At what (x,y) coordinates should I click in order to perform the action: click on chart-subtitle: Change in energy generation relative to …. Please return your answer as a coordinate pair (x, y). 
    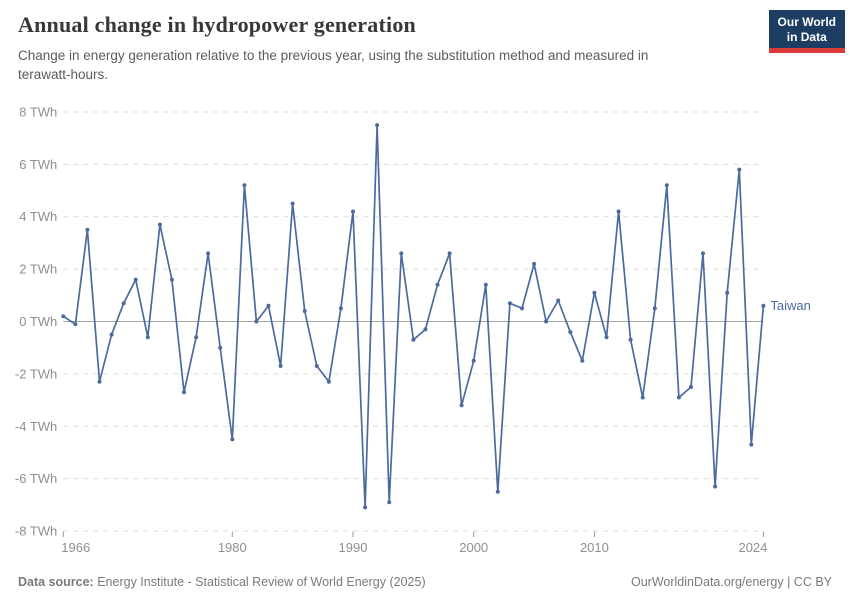
    Looking at the image, I should click on (333, 65).